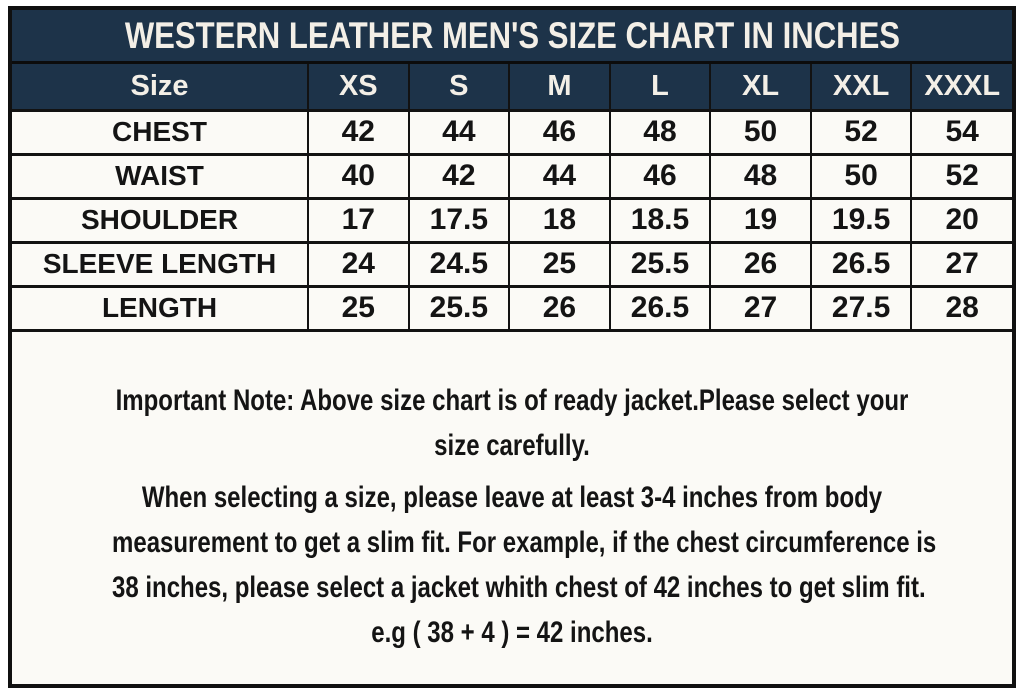  What do you see at coordinates (358, 175) in the screenshot?
I see `table-cell: 40` at bounding box center [358, 175].